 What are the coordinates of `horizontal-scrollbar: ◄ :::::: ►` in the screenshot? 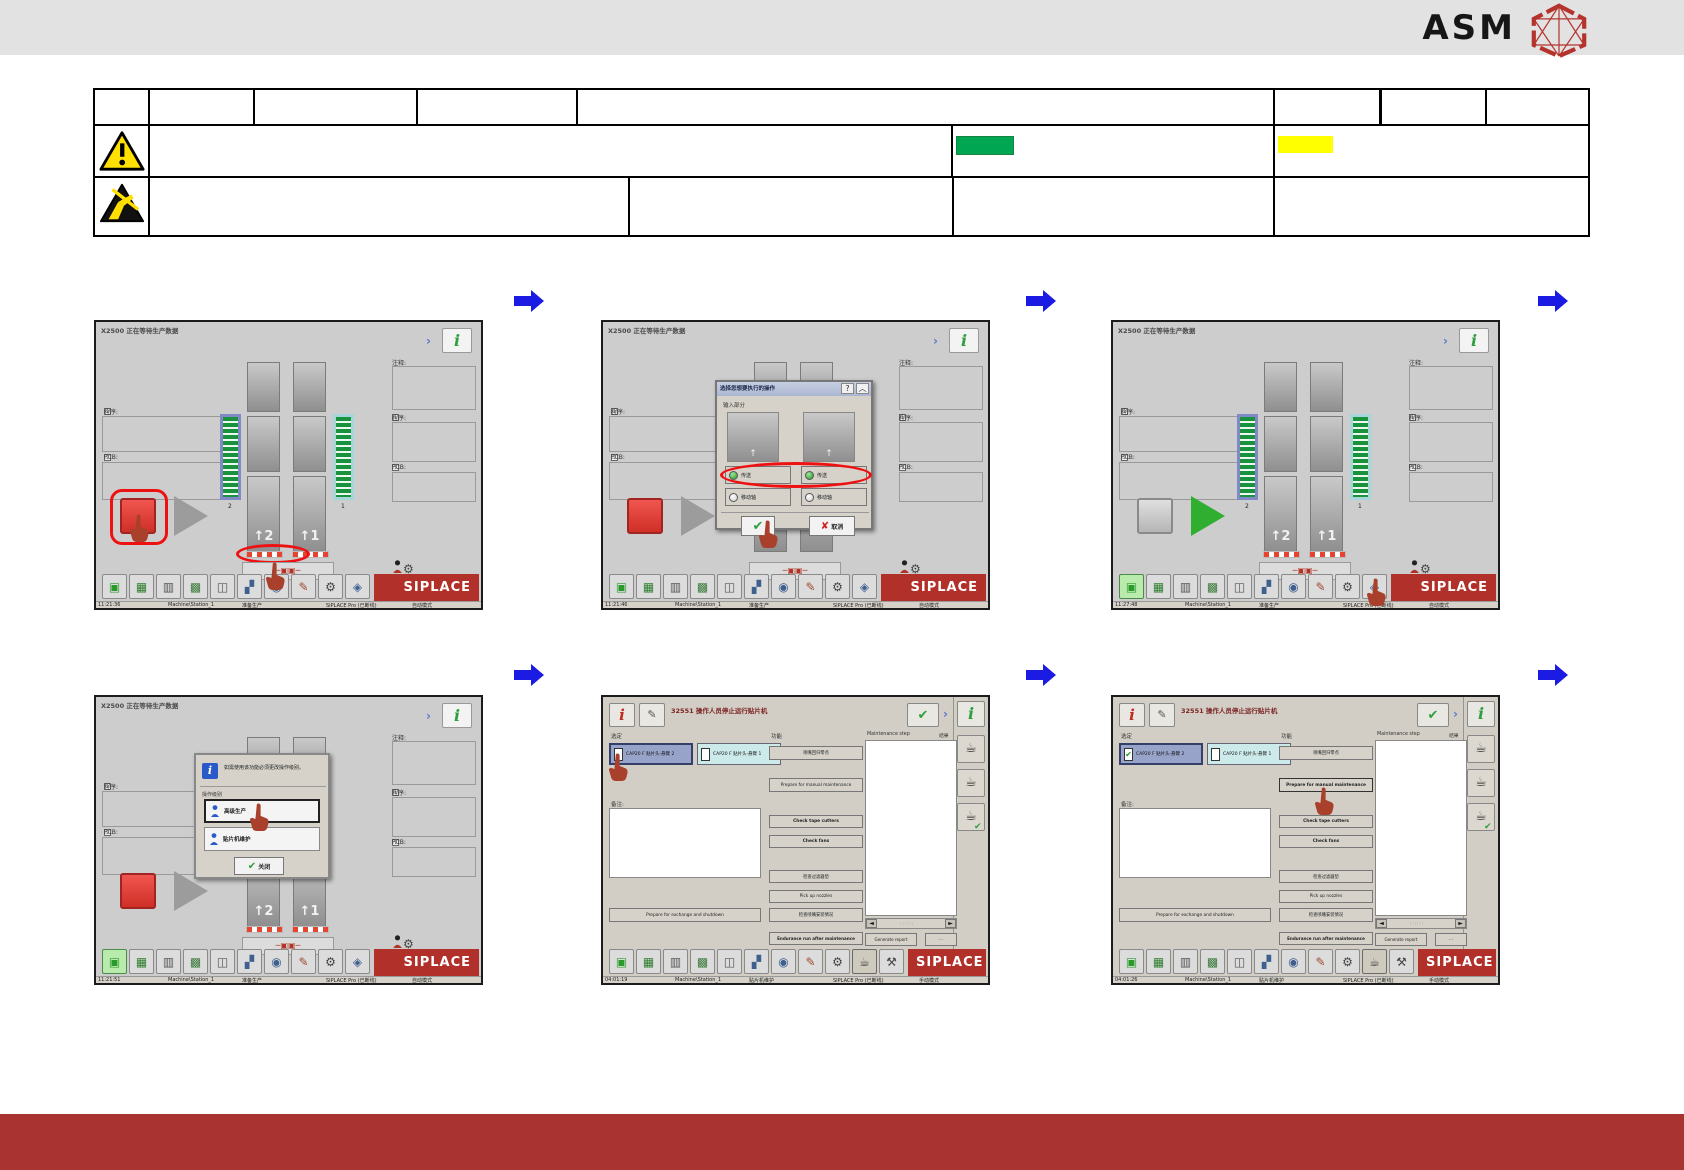 It's located at (911, 923).